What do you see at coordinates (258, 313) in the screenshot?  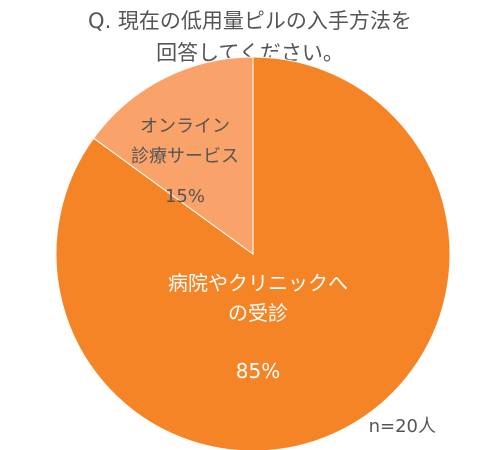 I see `pie-slice-1-label-line-2: の受診` at bounding box center [258, 313].